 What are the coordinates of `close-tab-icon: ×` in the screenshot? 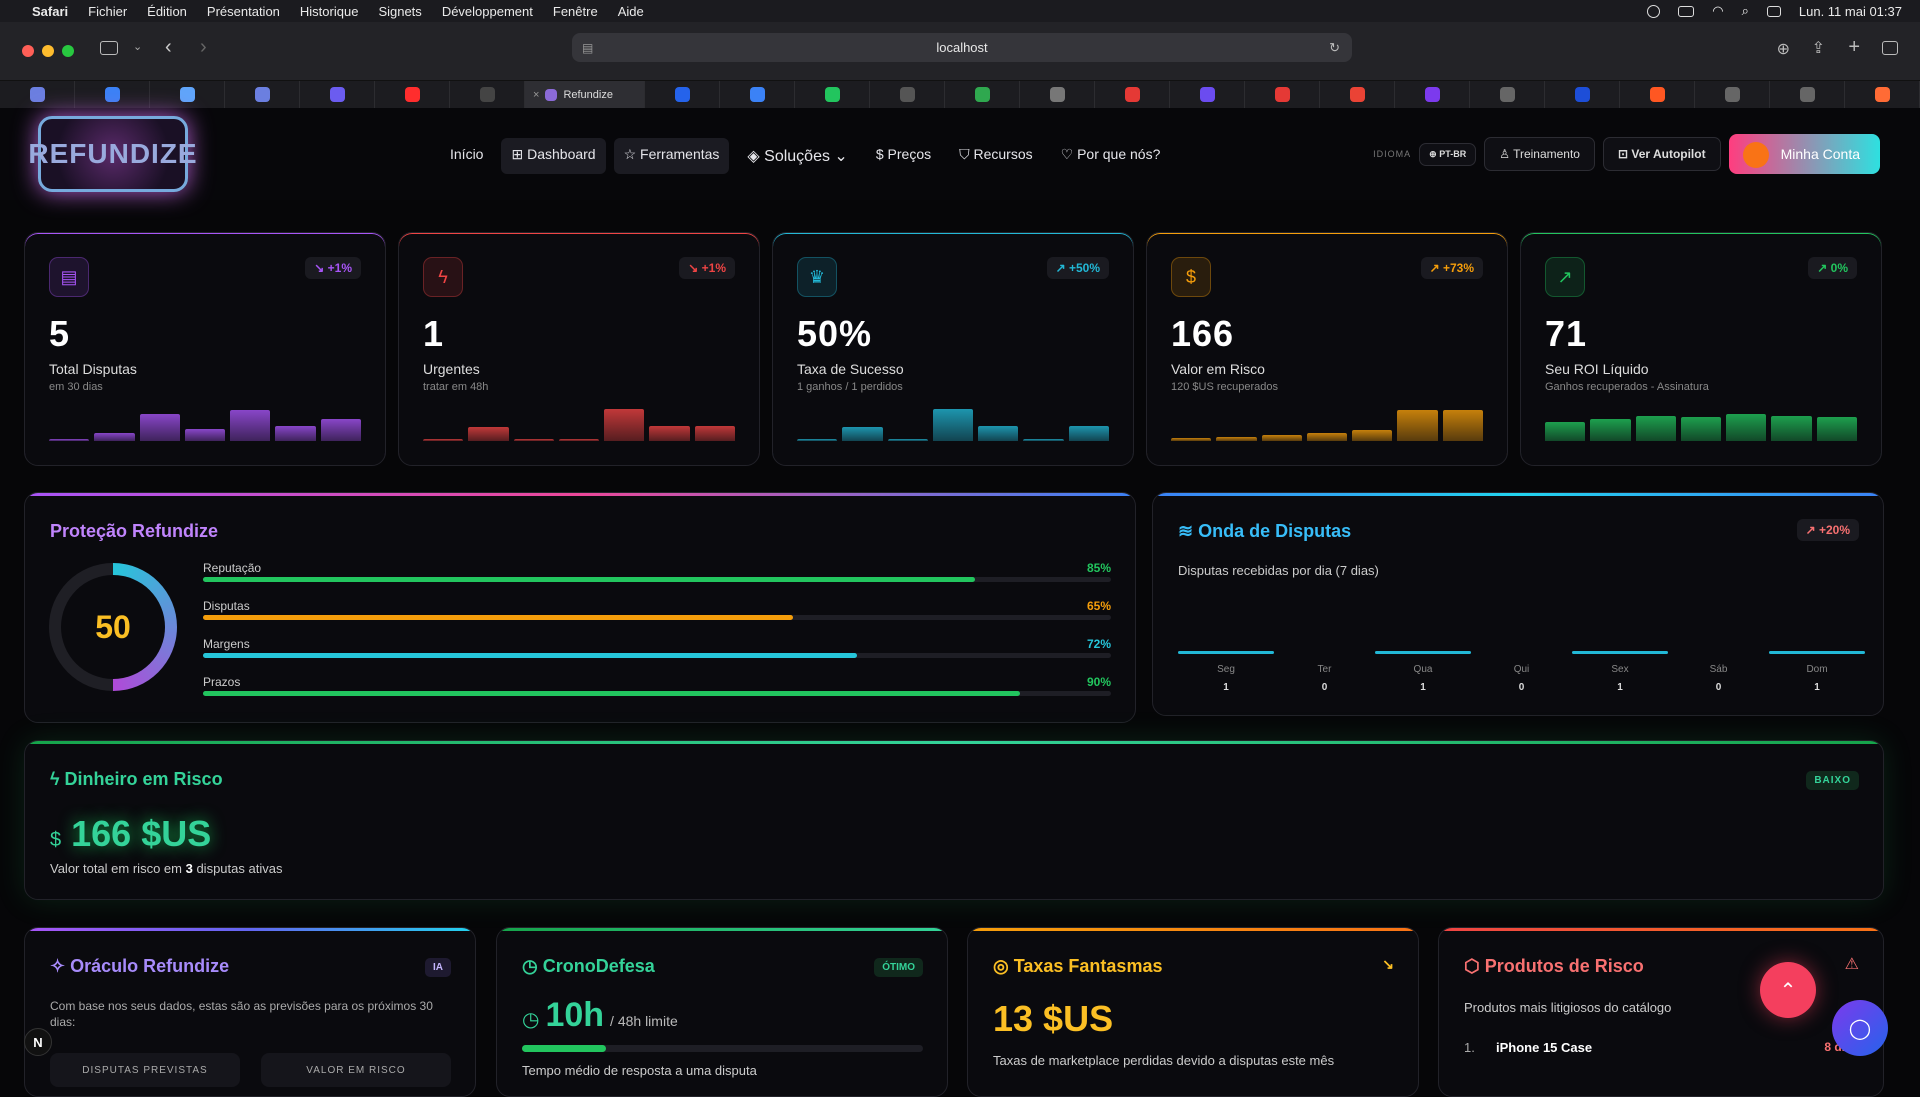 It's located at (536, 94).